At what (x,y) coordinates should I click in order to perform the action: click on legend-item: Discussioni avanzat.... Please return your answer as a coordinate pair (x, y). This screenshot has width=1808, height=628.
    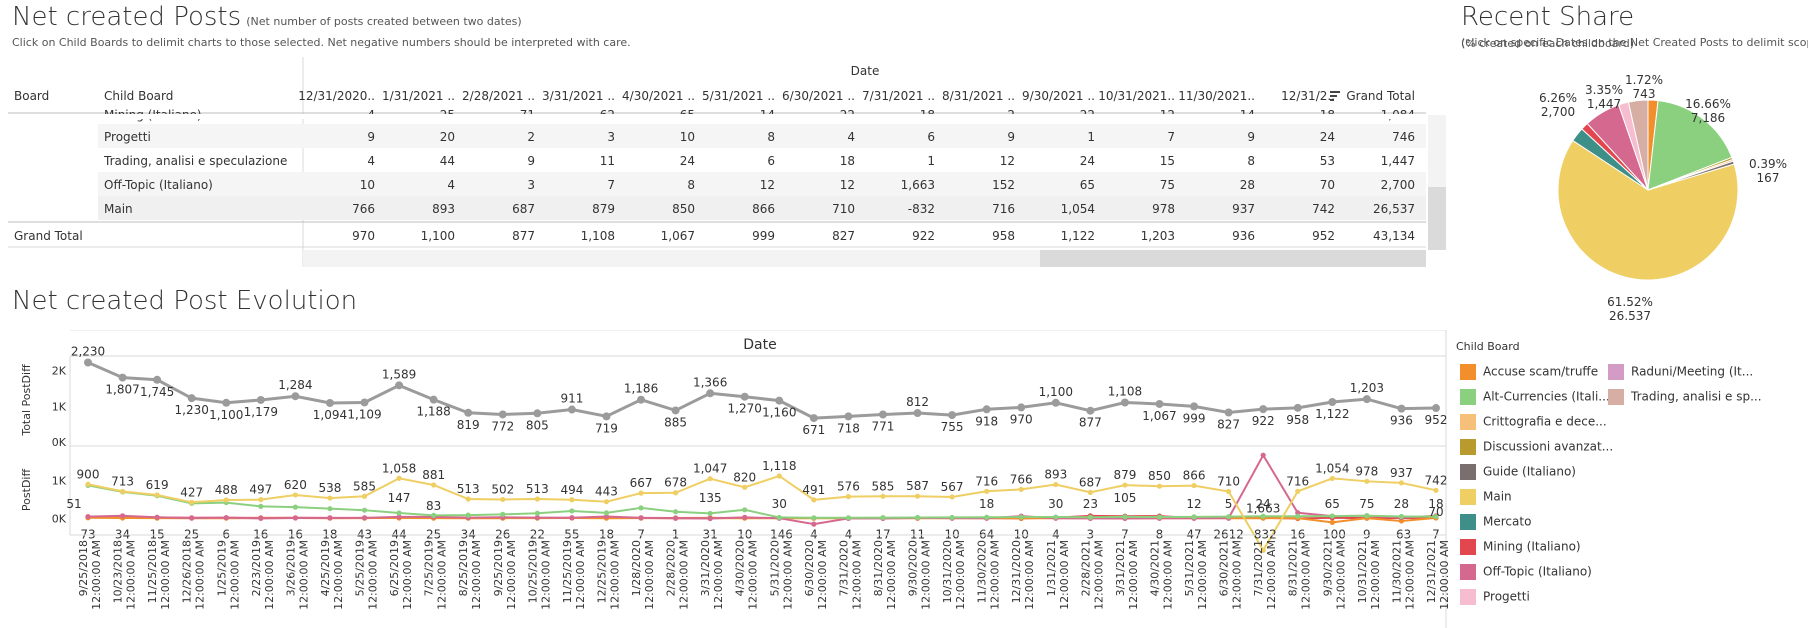
    Looking at the image, I should click on (1536, 447).